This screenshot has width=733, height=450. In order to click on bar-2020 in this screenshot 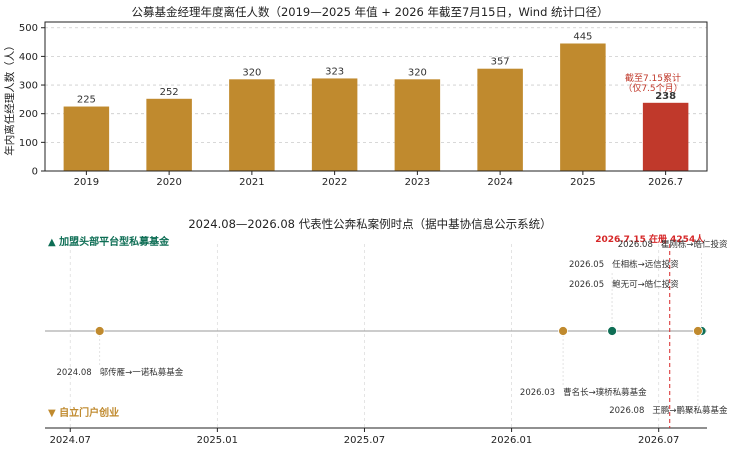, I will do `click(169, 134)`.